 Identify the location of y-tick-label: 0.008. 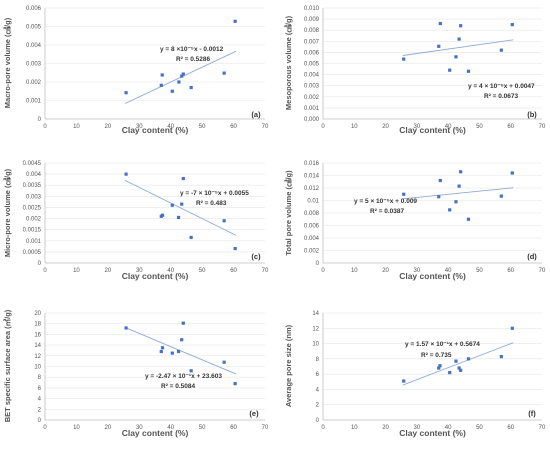
(312, 214).